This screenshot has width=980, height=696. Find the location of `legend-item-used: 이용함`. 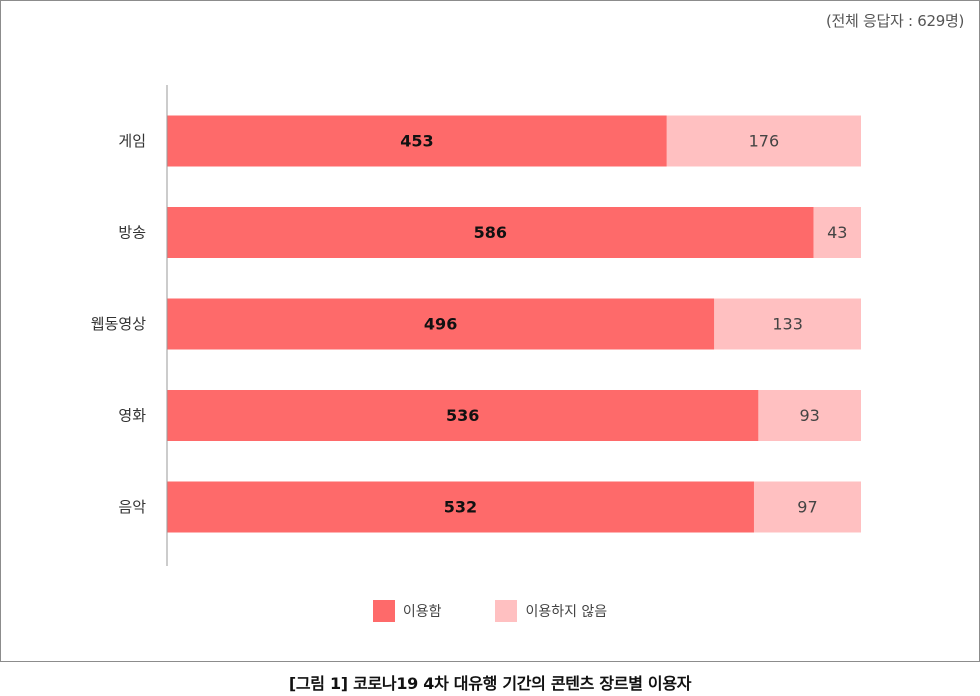

legend-item-used: 이용함 is located at coordinates (407, 611).